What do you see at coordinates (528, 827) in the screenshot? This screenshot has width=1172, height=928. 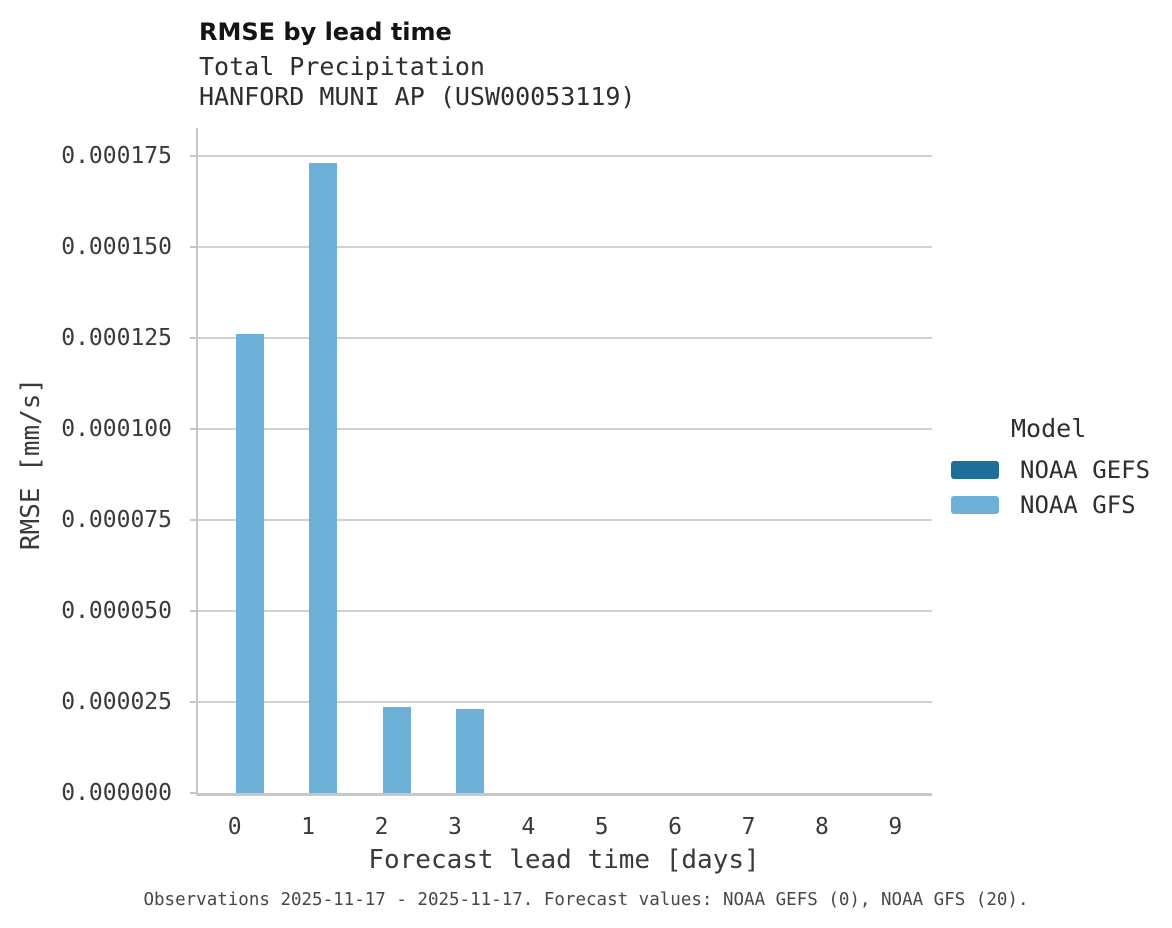 I see `x-tick-label: 4` at bounding box center [528, 827].